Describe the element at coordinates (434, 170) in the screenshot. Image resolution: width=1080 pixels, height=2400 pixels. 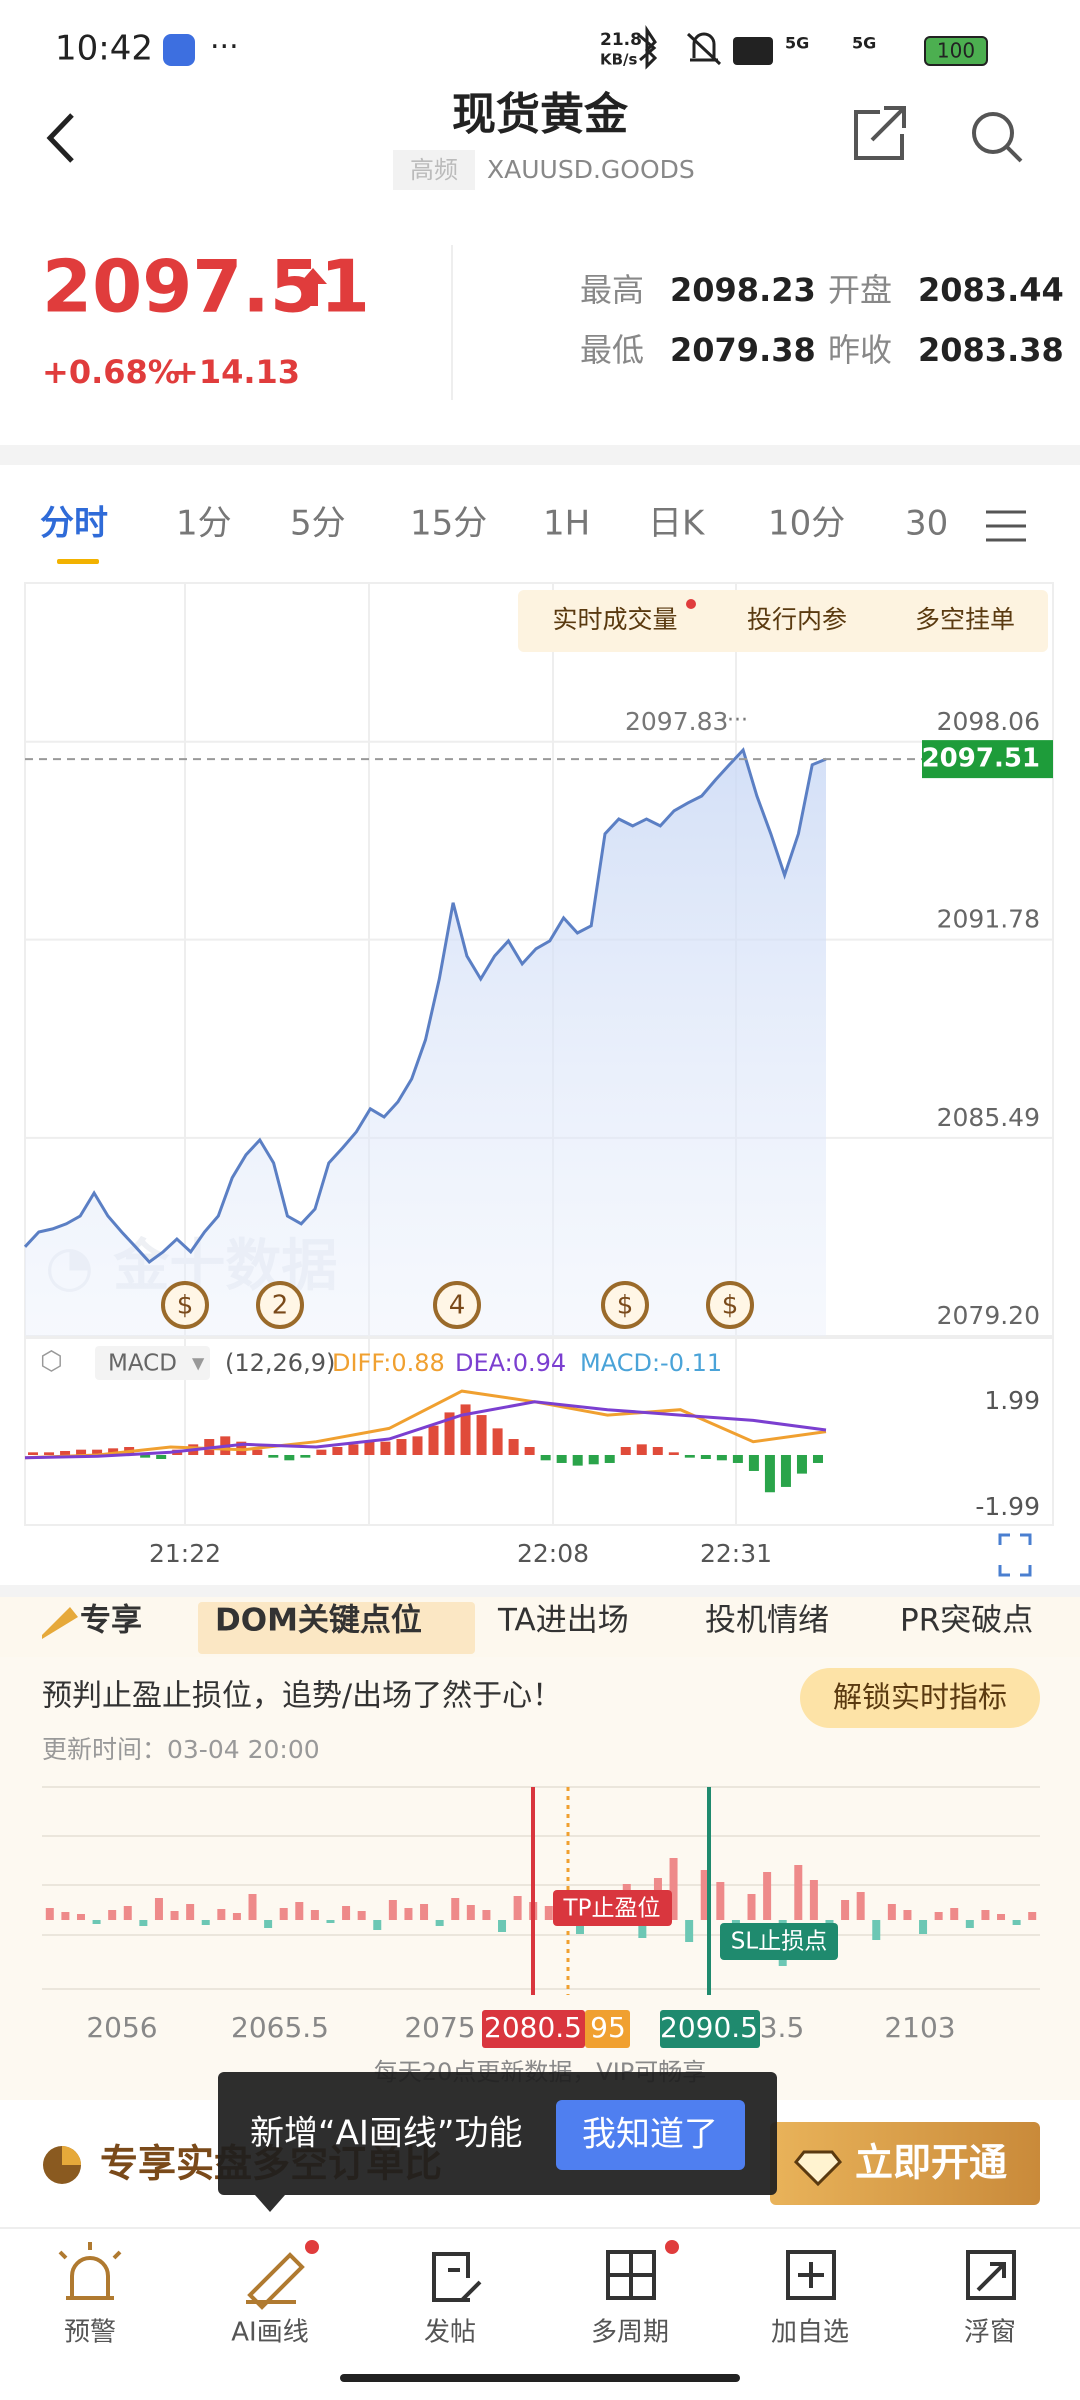
I see `tag-bg` at that location.